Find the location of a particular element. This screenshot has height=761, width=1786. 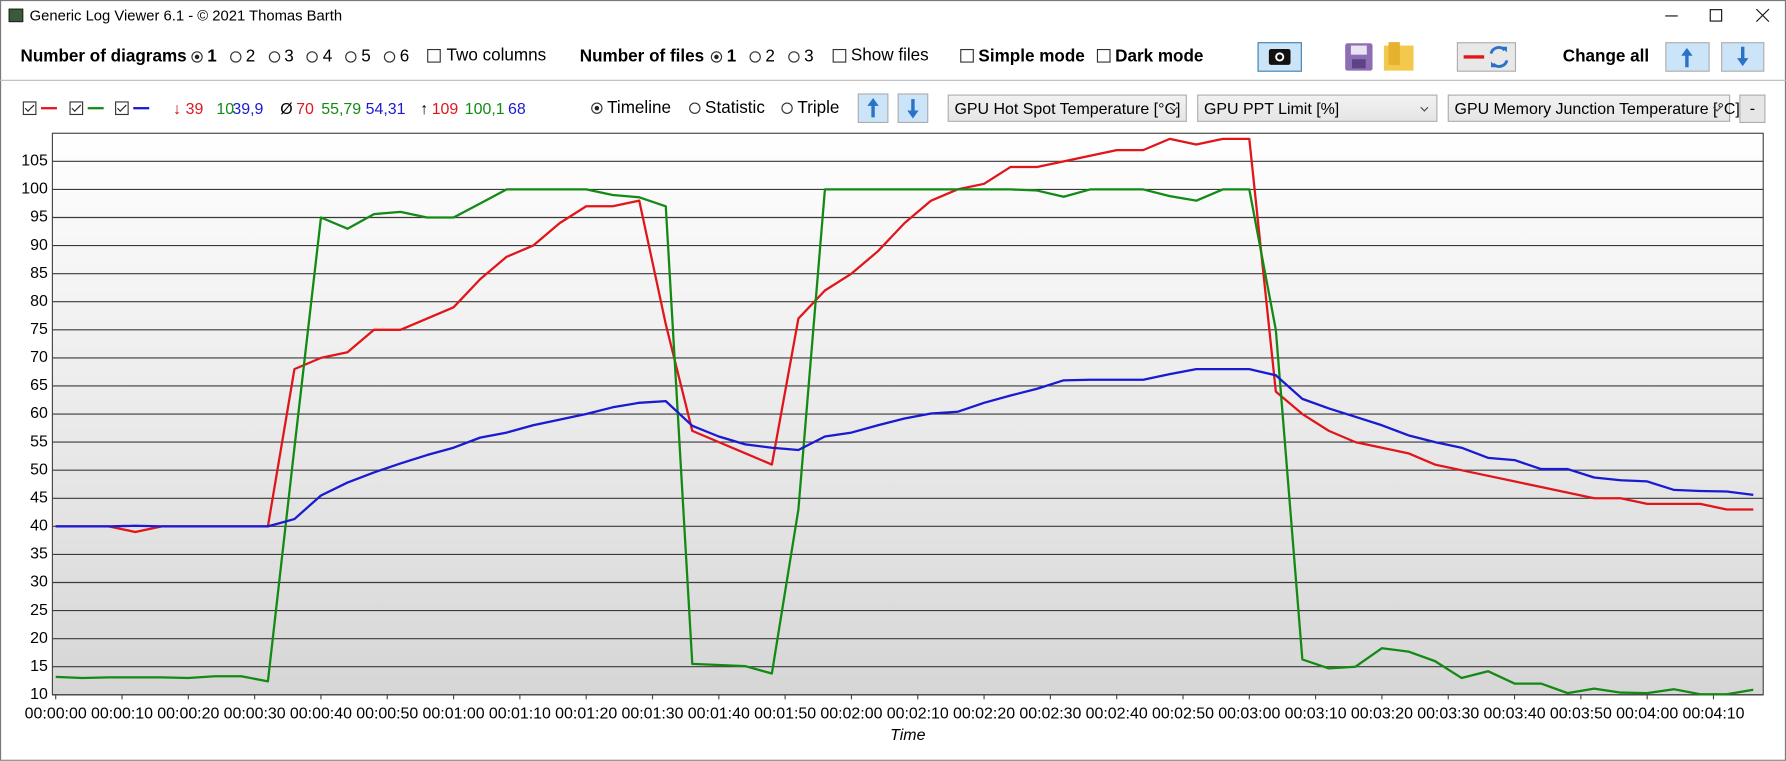

series-dropdown: GPU Memory Junction Temperature [°C] is located at coordinates (1593, 108).